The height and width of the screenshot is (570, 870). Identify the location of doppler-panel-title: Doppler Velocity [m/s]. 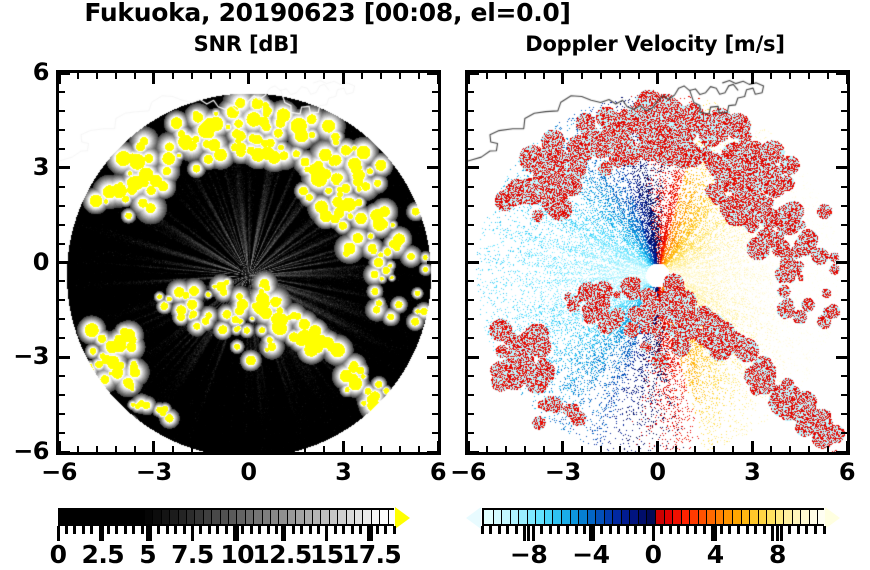
(655, 44).